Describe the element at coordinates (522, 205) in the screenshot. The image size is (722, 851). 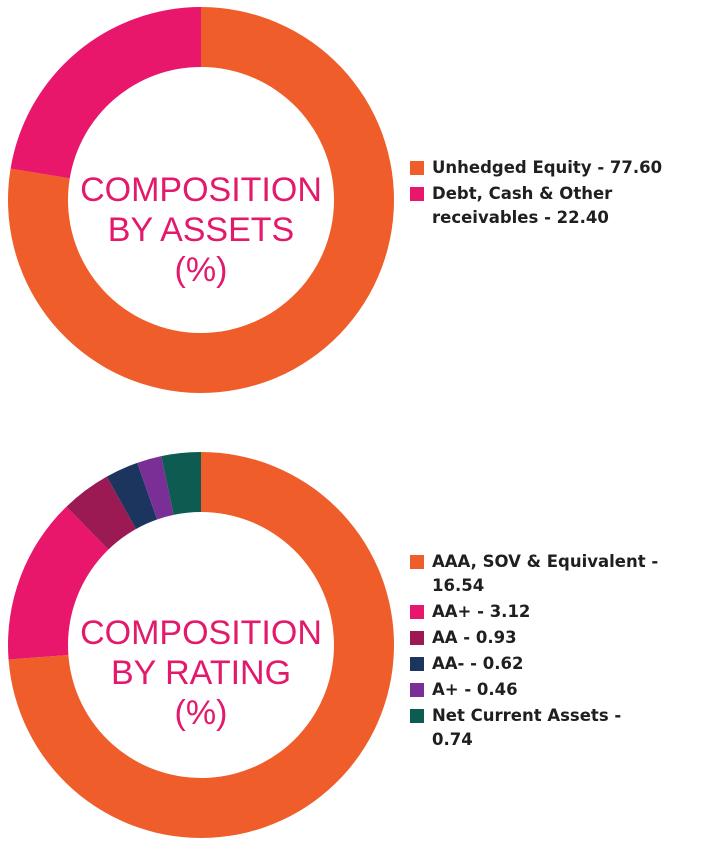
I see `legend-label: Debt, Cash & Other receivables - 22.40` at that location.